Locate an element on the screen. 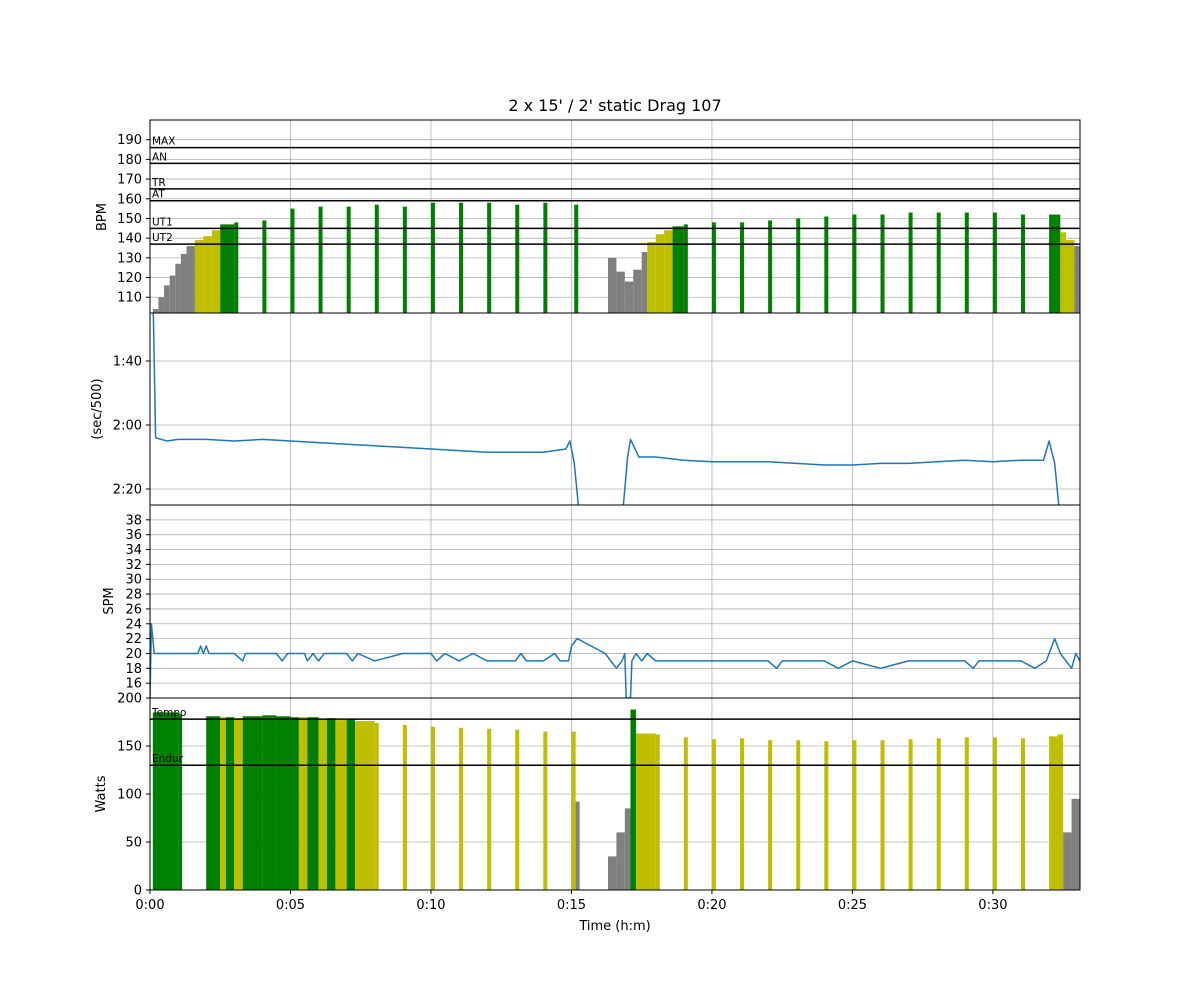  zone-label: MAX is located at coordinates (163, 142).